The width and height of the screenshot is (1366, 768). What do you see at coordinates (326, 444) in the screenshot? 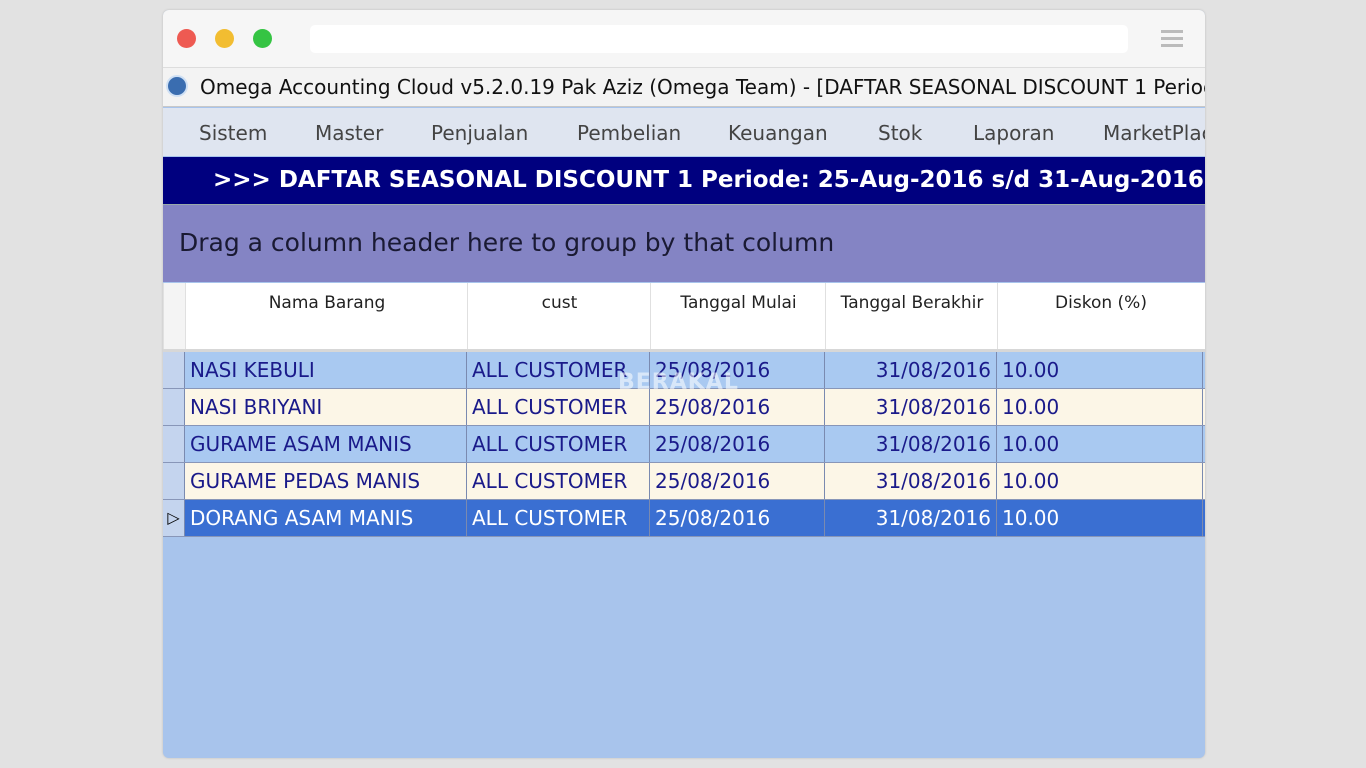
I see `table-cell: GURAME ASAM MANIS` at bounding box center [326, 444].